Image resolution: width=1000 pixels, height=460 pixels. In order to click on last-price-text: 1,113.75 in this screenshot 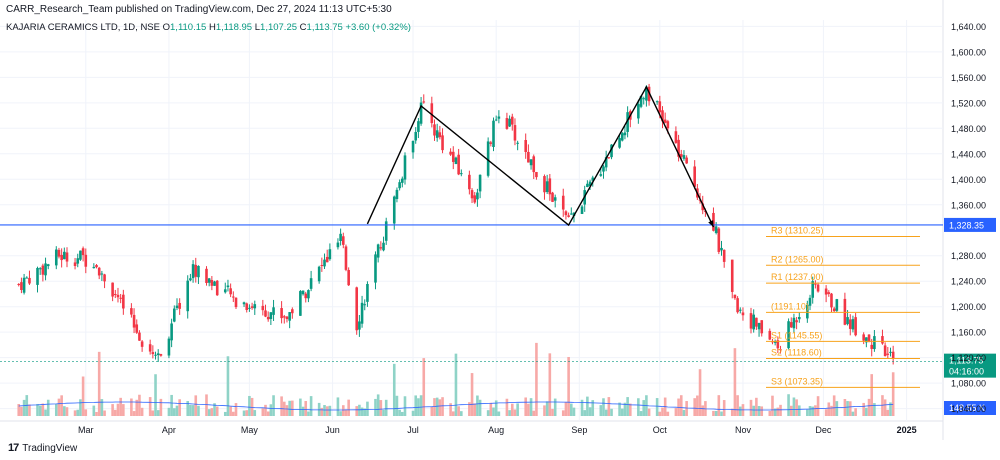, I will do `click(966, 361)`.